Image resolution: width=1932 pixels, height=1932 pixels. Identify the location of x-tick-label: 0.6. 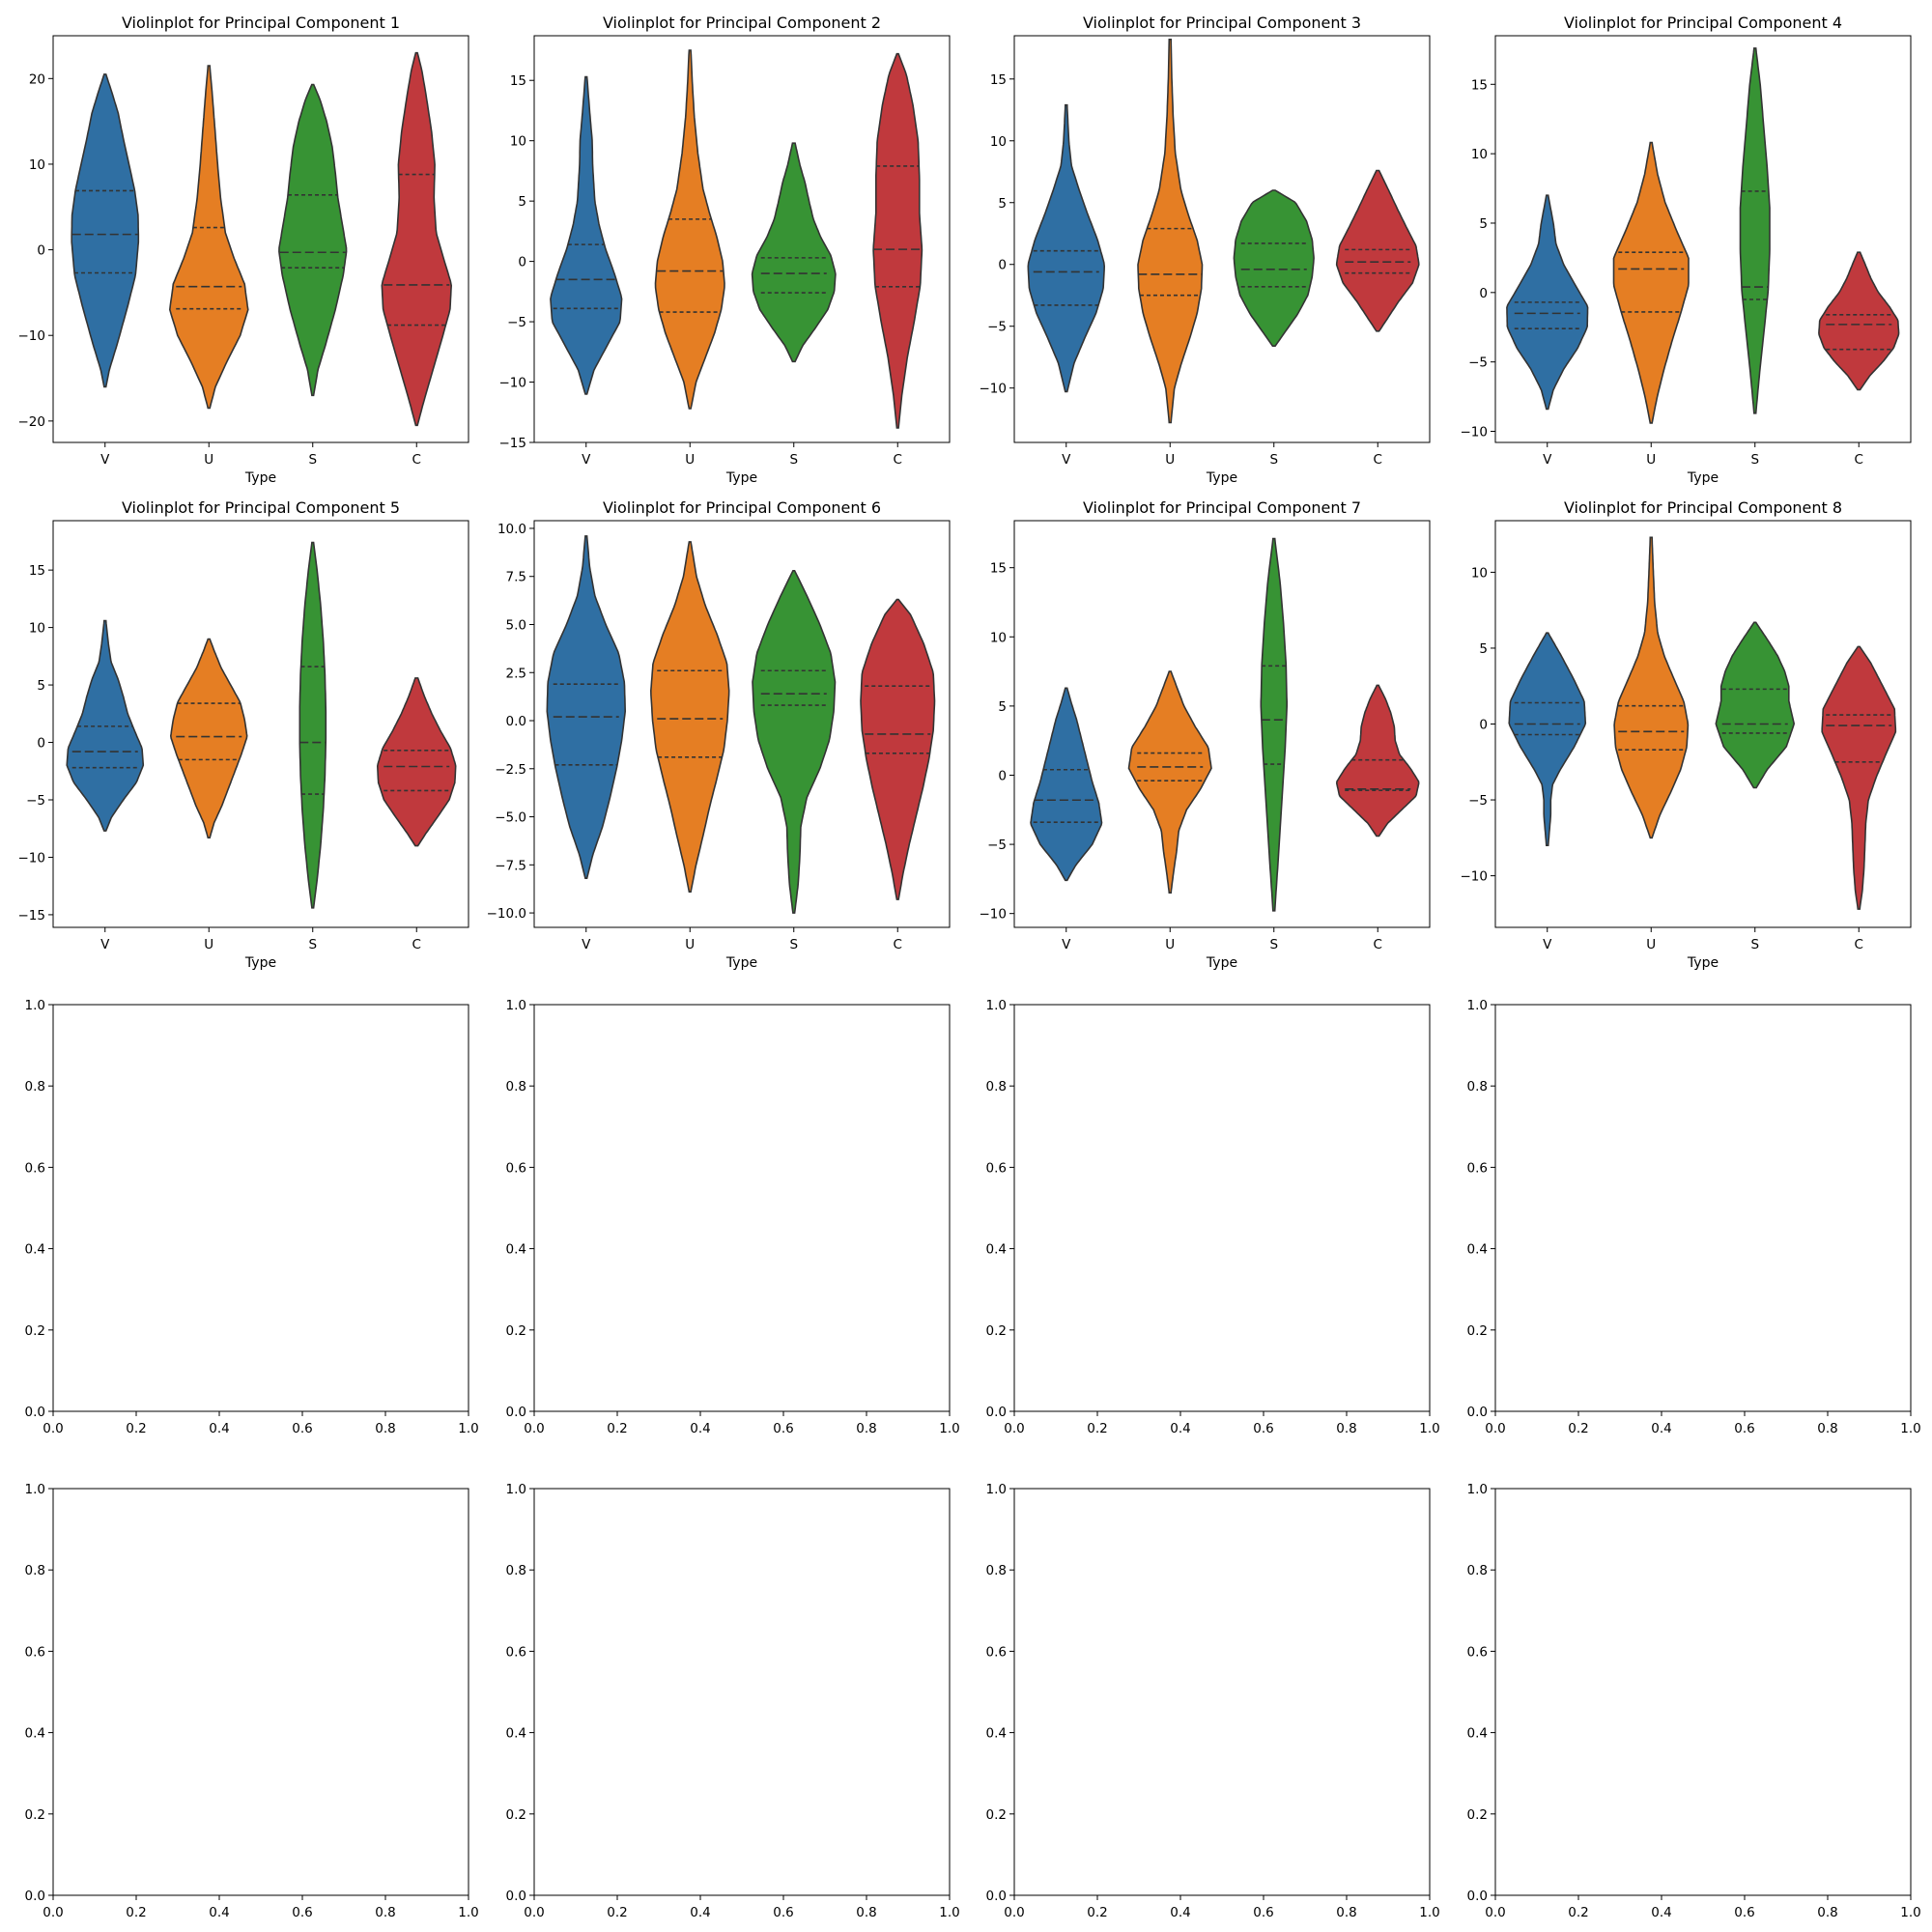
(1263, 1428).